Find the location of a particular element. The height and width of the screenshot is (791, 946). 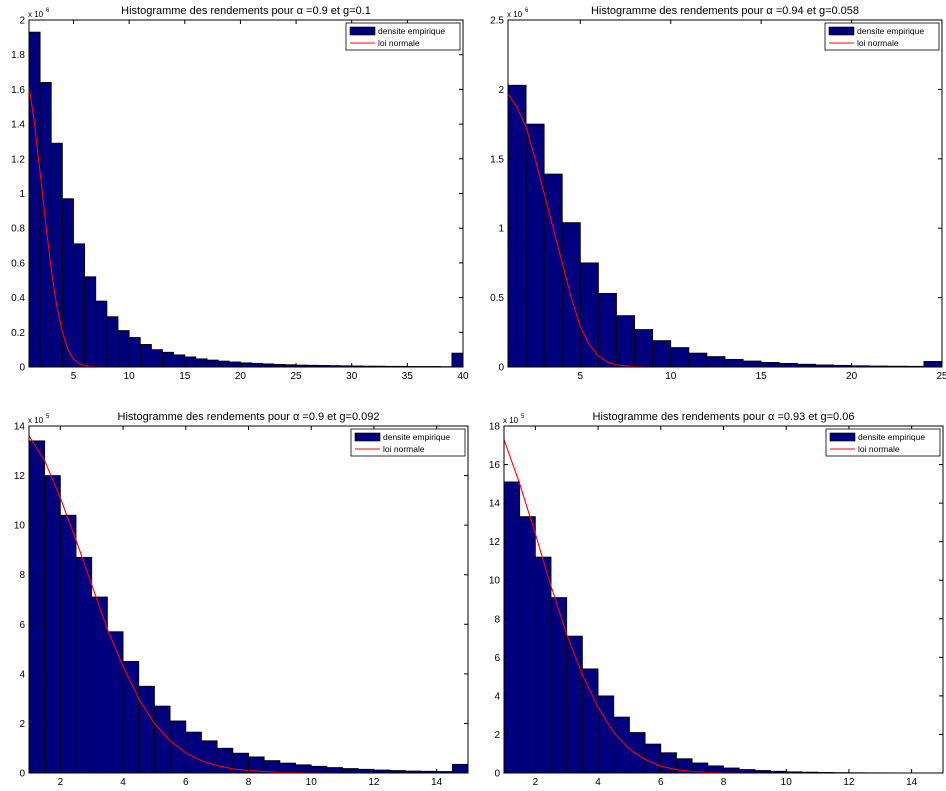

y-tick-label: 1 is located at coordinates (501, 229).